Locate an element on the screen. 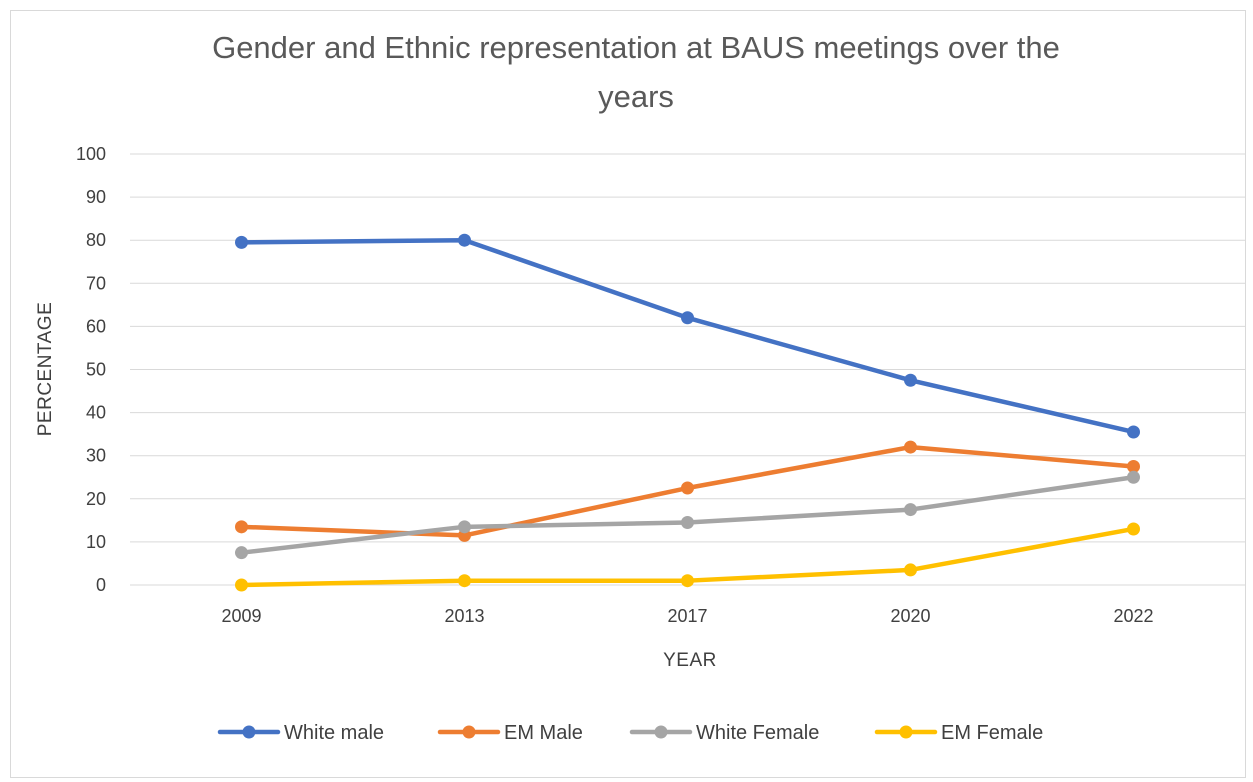 Image resolution: width=1253 pixels, height=782 pixels. legend: White male EM Male White Female EM Female is located at coordinates (630, 733).